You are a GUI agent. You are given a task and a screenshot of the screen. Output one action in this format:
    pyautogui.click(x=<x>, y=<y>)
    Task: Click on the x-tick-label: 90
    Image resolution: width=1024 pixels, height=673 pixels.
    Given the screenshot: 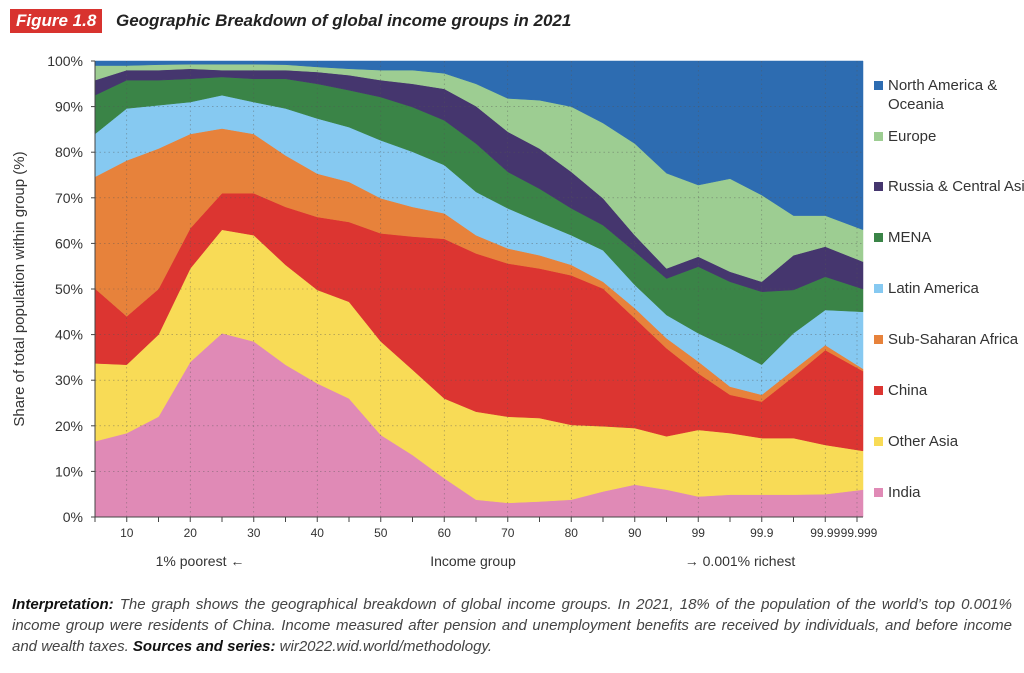 What is the action you would take?
    pyautogui.click(x=635, y=533)
    